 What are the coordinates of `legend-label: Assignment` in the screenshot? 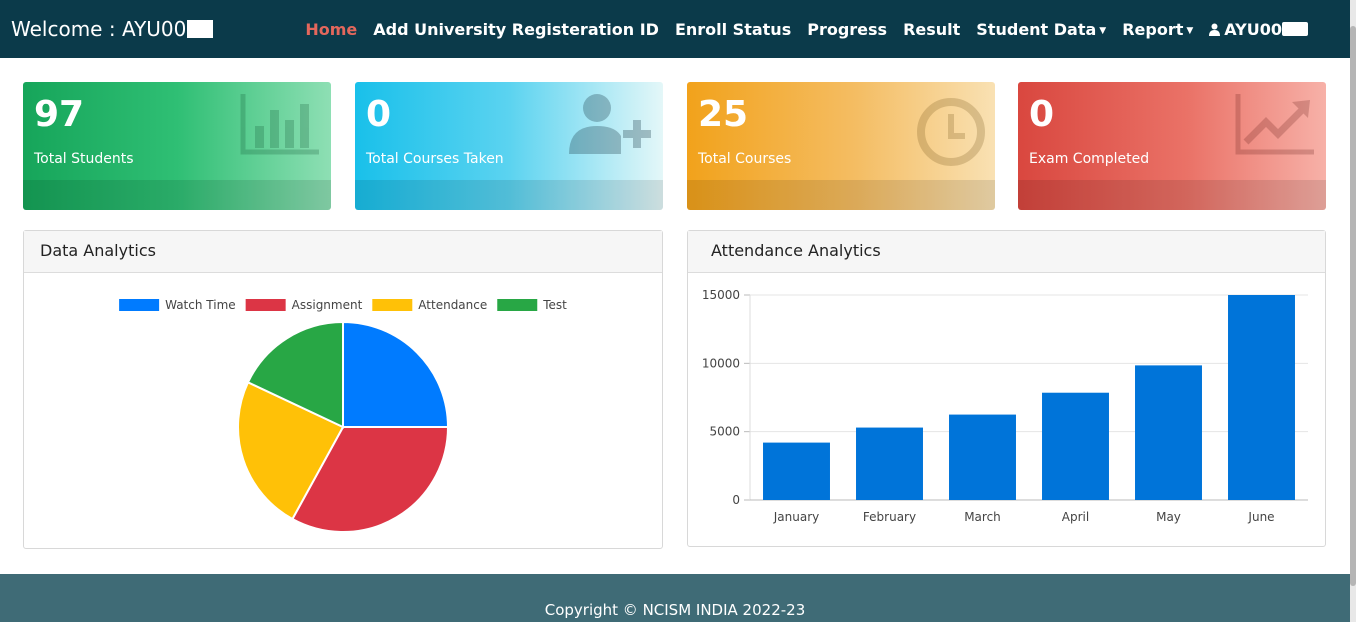 It's located at (327, 305).